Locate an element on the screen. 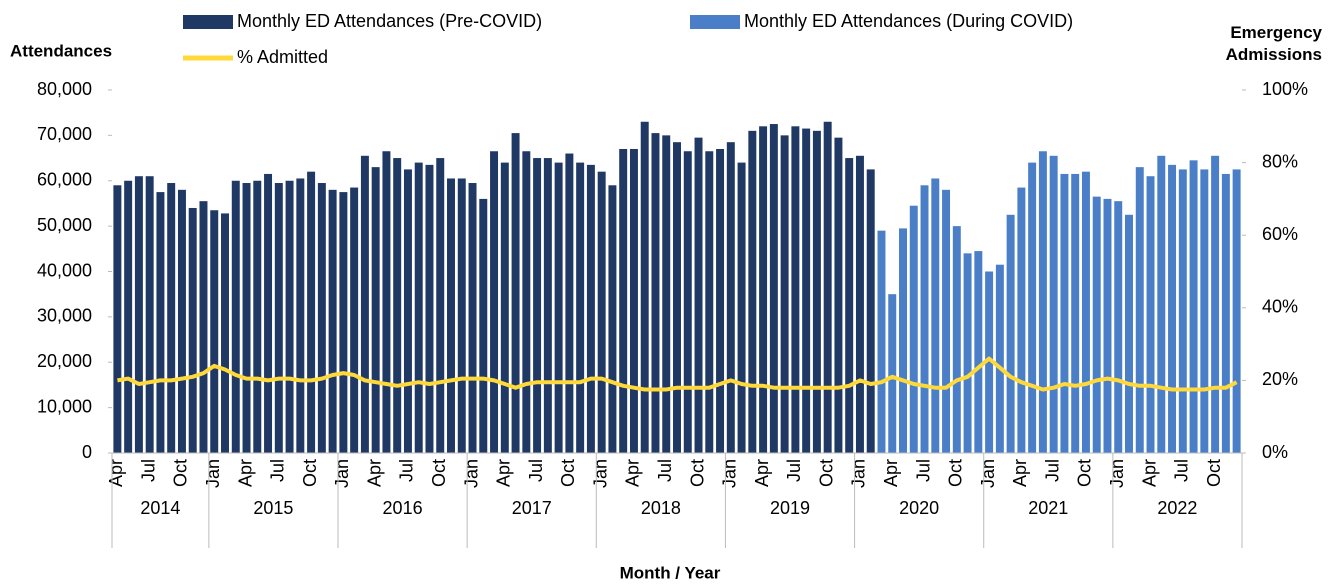 This screenshot has height=584, width=1329. y-tick-label: 20,000 is located at coordinates (64, 361).